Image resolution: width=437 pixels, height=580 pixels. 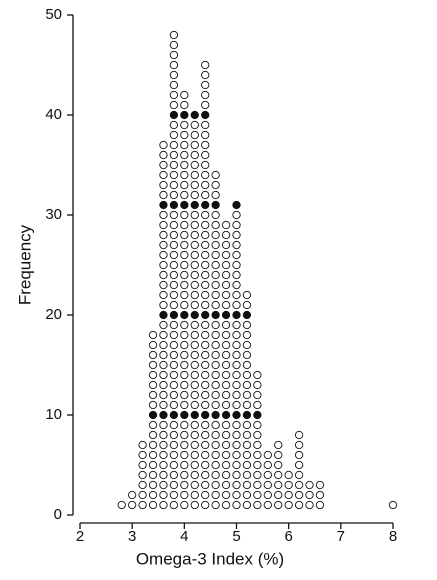 What do you see at coordinates (53, 114) in the screenshot?
I see `y-tick-label: 40` at bounding box center [53, 114].